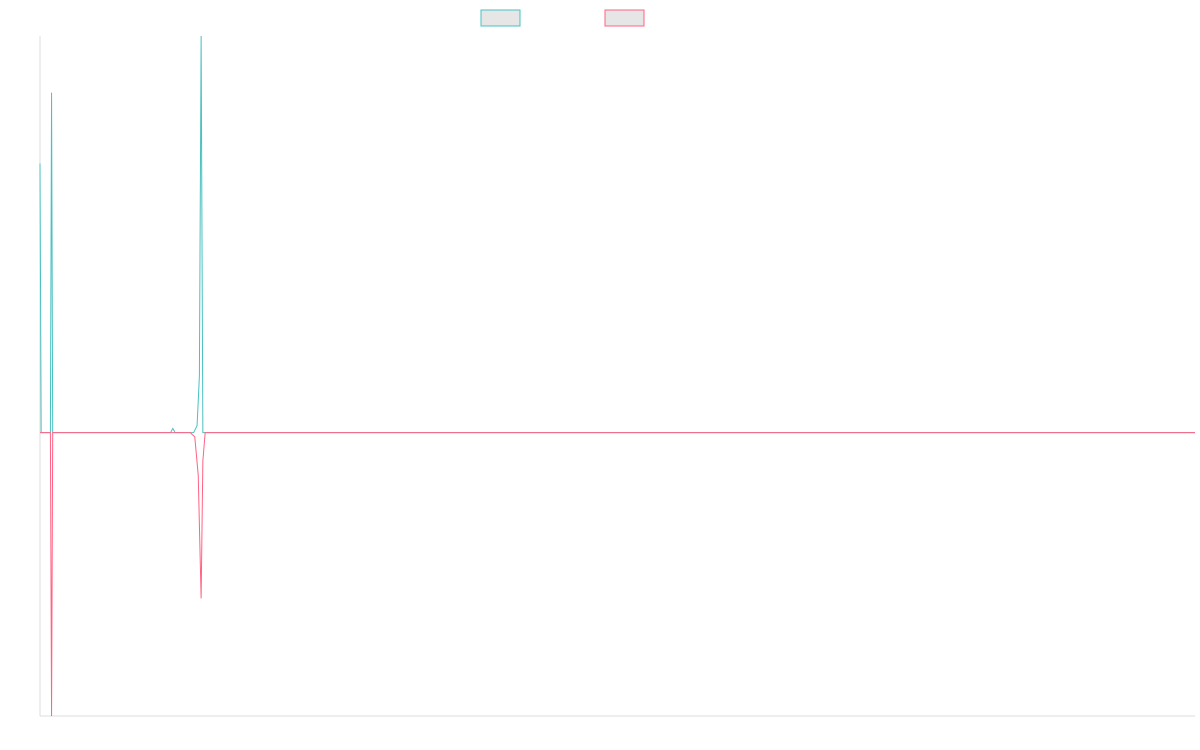  What do you see at coordinates (562, 18) in the screenshot?
I see `chart-legend` at bounding box center [562, 18].